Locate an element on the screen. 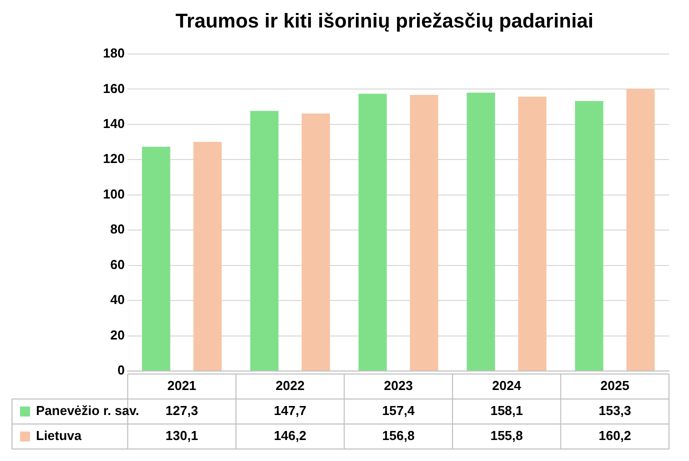 Image resolution: width=689 pixels, height=461 pixels. y-tick-label: 80 is located at coordinates (117, 229).